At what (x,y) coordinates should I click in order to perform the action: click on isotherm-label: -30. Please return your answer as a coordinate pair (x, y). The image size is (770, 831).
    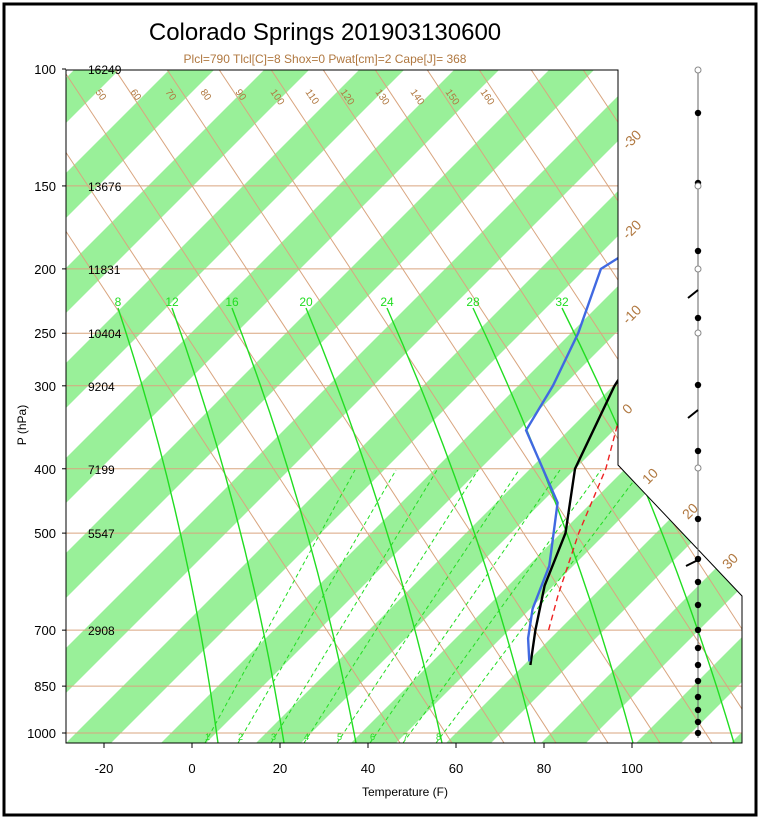
    Looking at the image, I should click on (632, 139).